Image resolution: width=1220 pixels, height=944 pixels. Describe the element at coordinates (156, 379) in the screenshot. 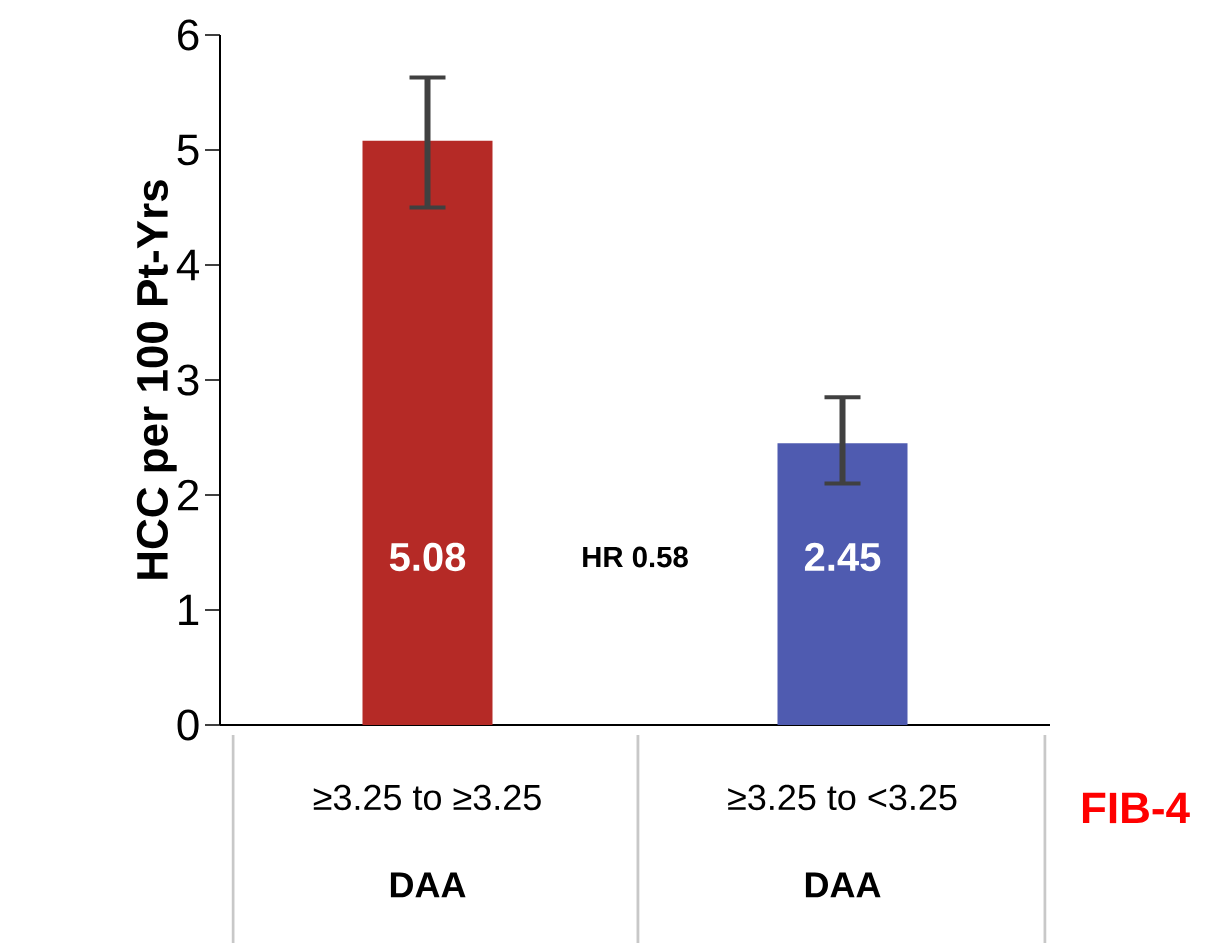

I see `y-axis-title: HCC per 100 Pt-Yrs` at that location.